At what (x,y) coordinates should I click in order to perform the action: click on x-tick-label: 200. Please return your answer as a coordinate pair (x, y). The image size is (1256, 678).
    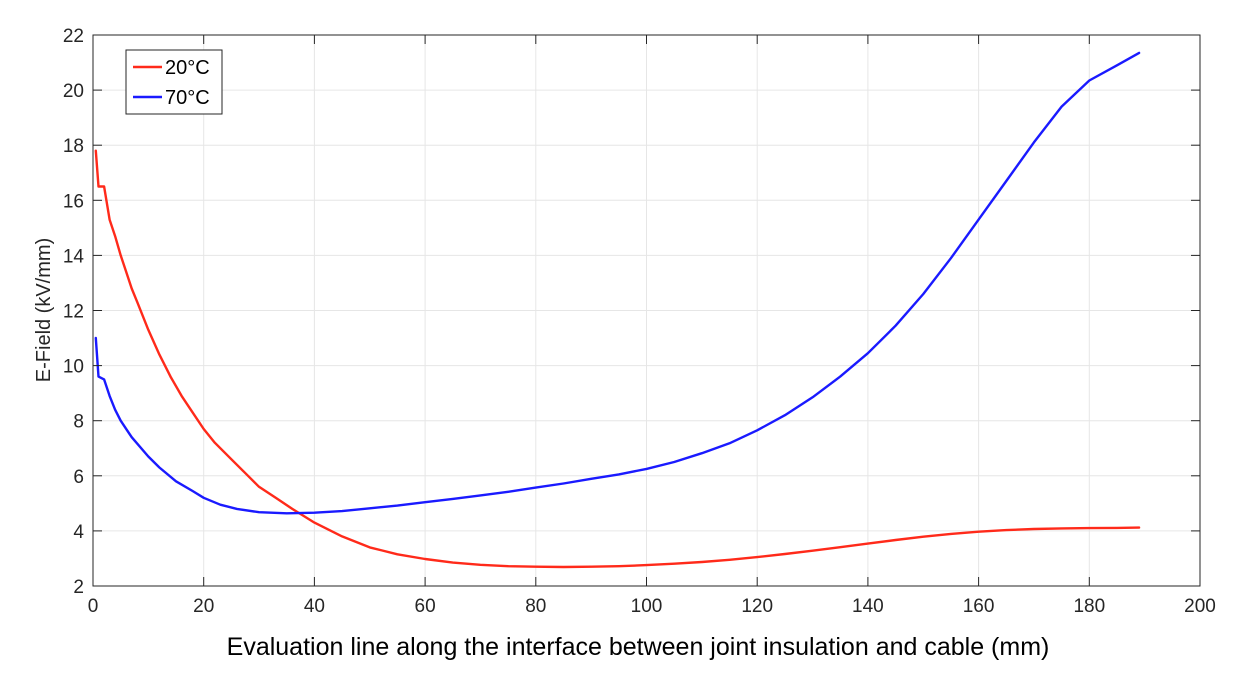
    Looking at the image, I should click on (1200, 606).